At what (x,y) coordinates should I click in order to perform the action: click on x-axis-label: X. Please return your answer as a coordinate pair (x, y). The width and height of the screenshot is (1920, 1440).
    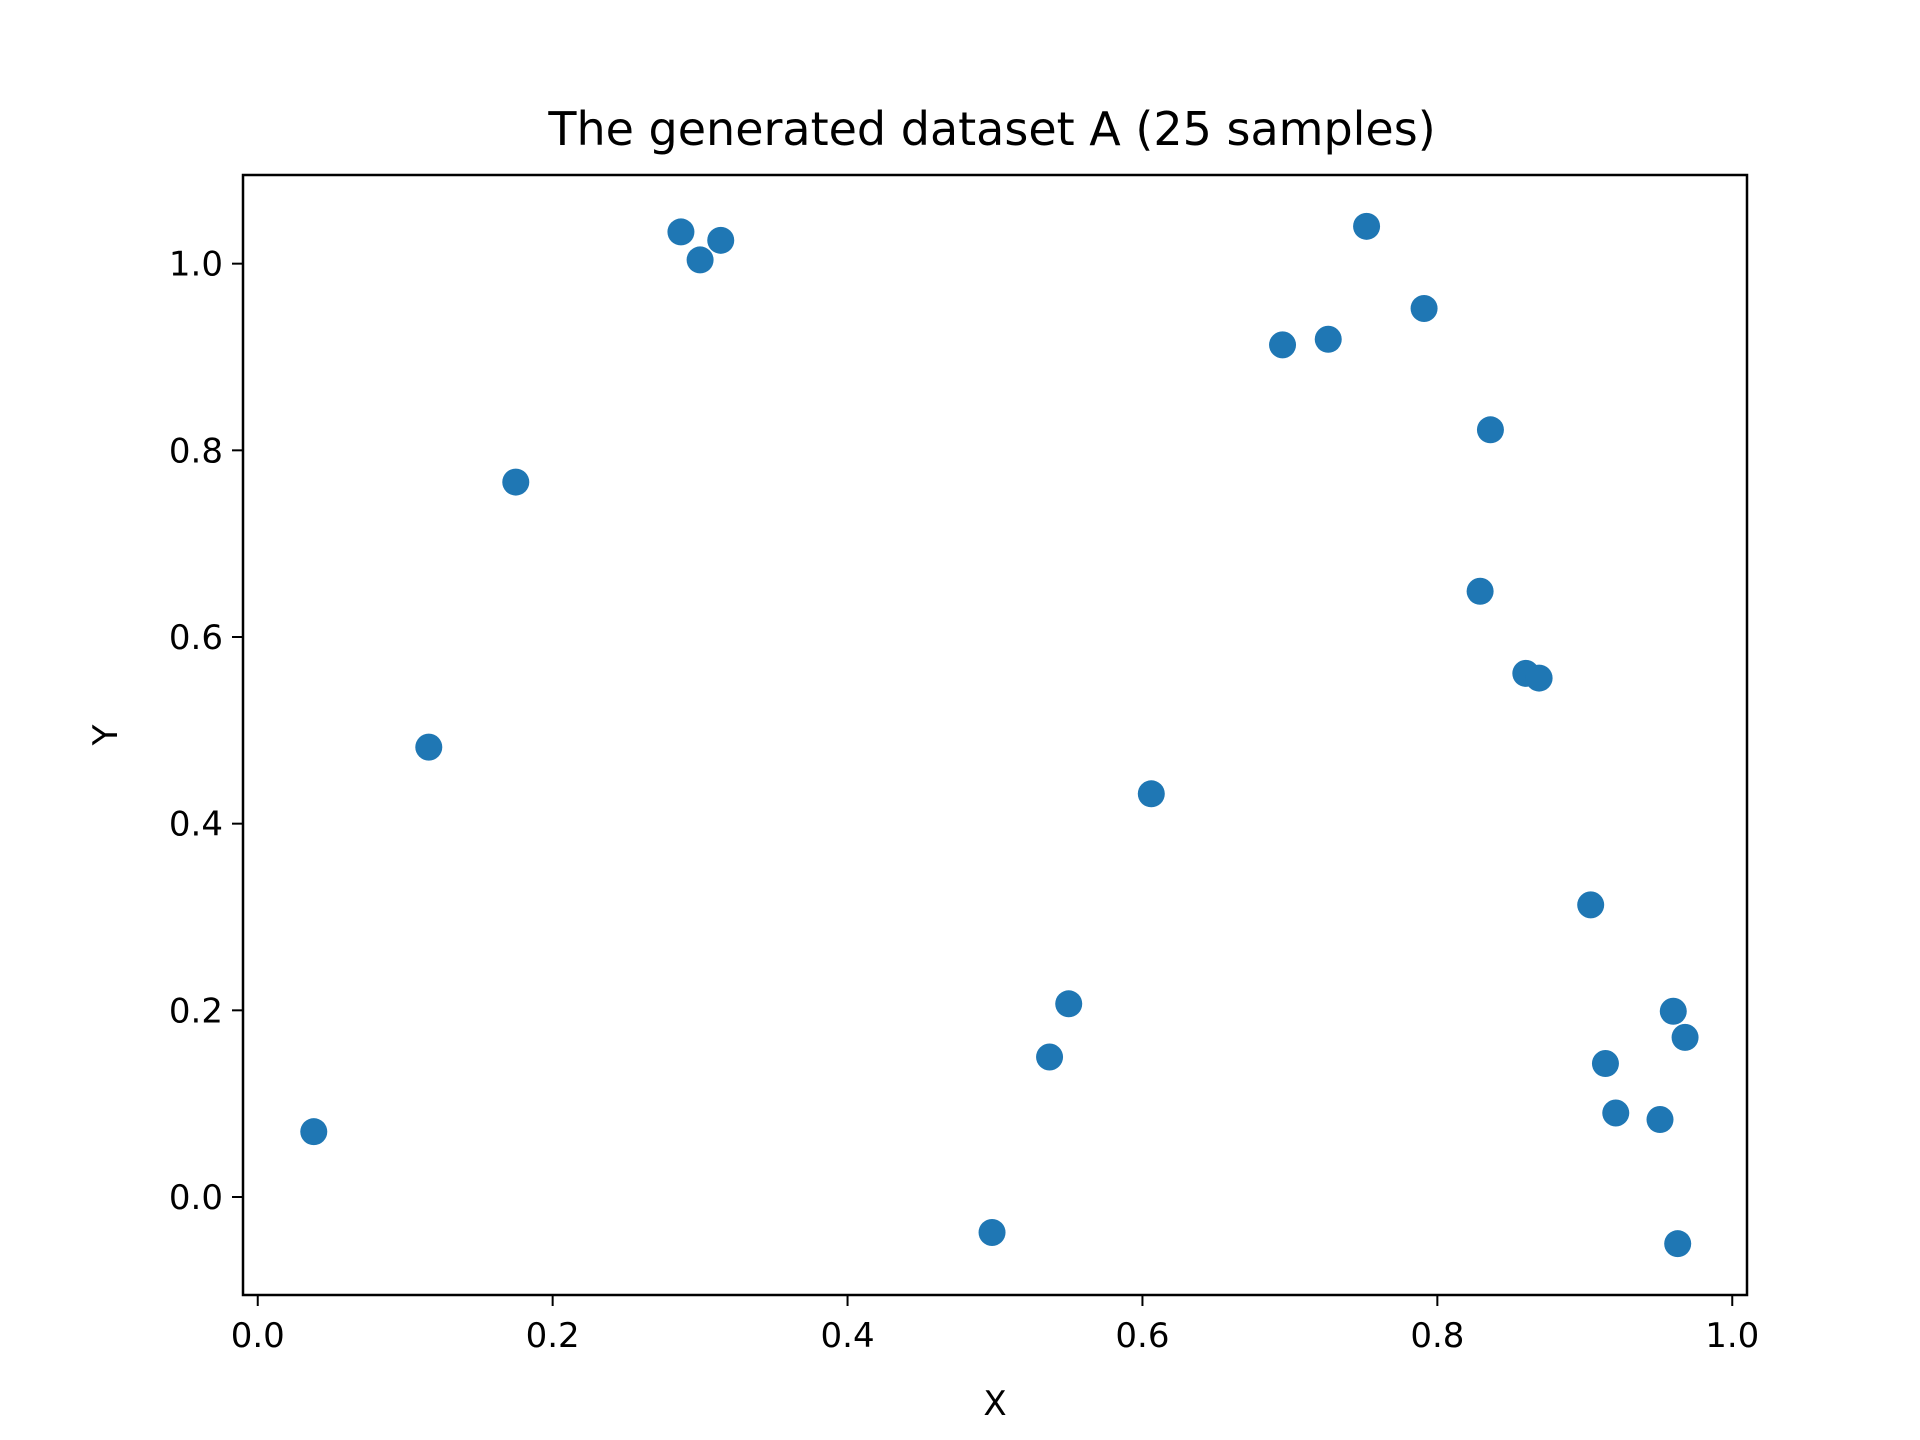
    Looking at the image, I should click on (994, 1404).